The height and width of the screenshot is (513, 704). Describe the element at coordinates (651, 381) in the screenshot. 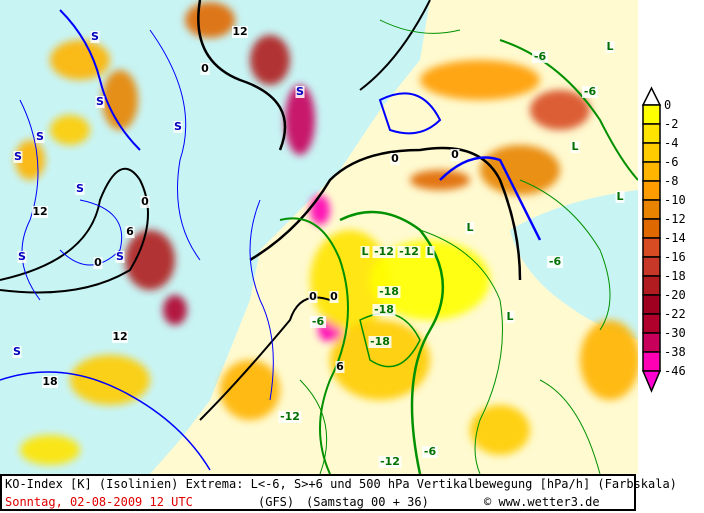

I see `colorbar-bottom-extend` at that location.